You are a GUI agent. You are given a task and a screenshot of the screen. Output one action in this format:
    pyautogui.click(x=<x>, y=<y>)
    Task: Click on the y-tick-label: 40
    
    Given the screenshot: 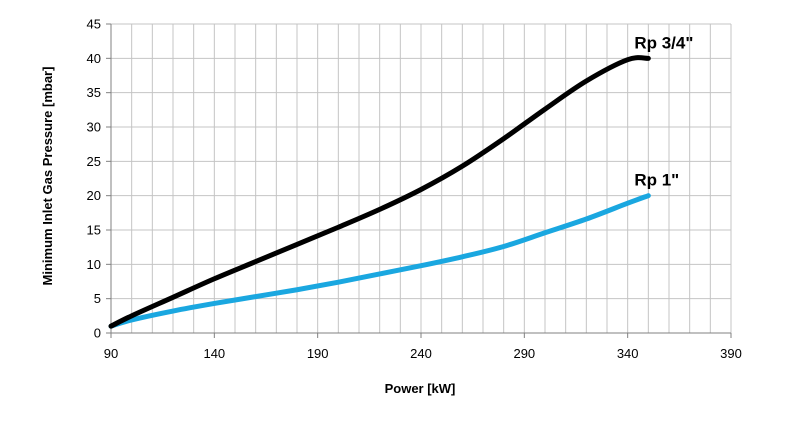 What is the action you would take?
    pyautogui.click(x=94, y=58)
    